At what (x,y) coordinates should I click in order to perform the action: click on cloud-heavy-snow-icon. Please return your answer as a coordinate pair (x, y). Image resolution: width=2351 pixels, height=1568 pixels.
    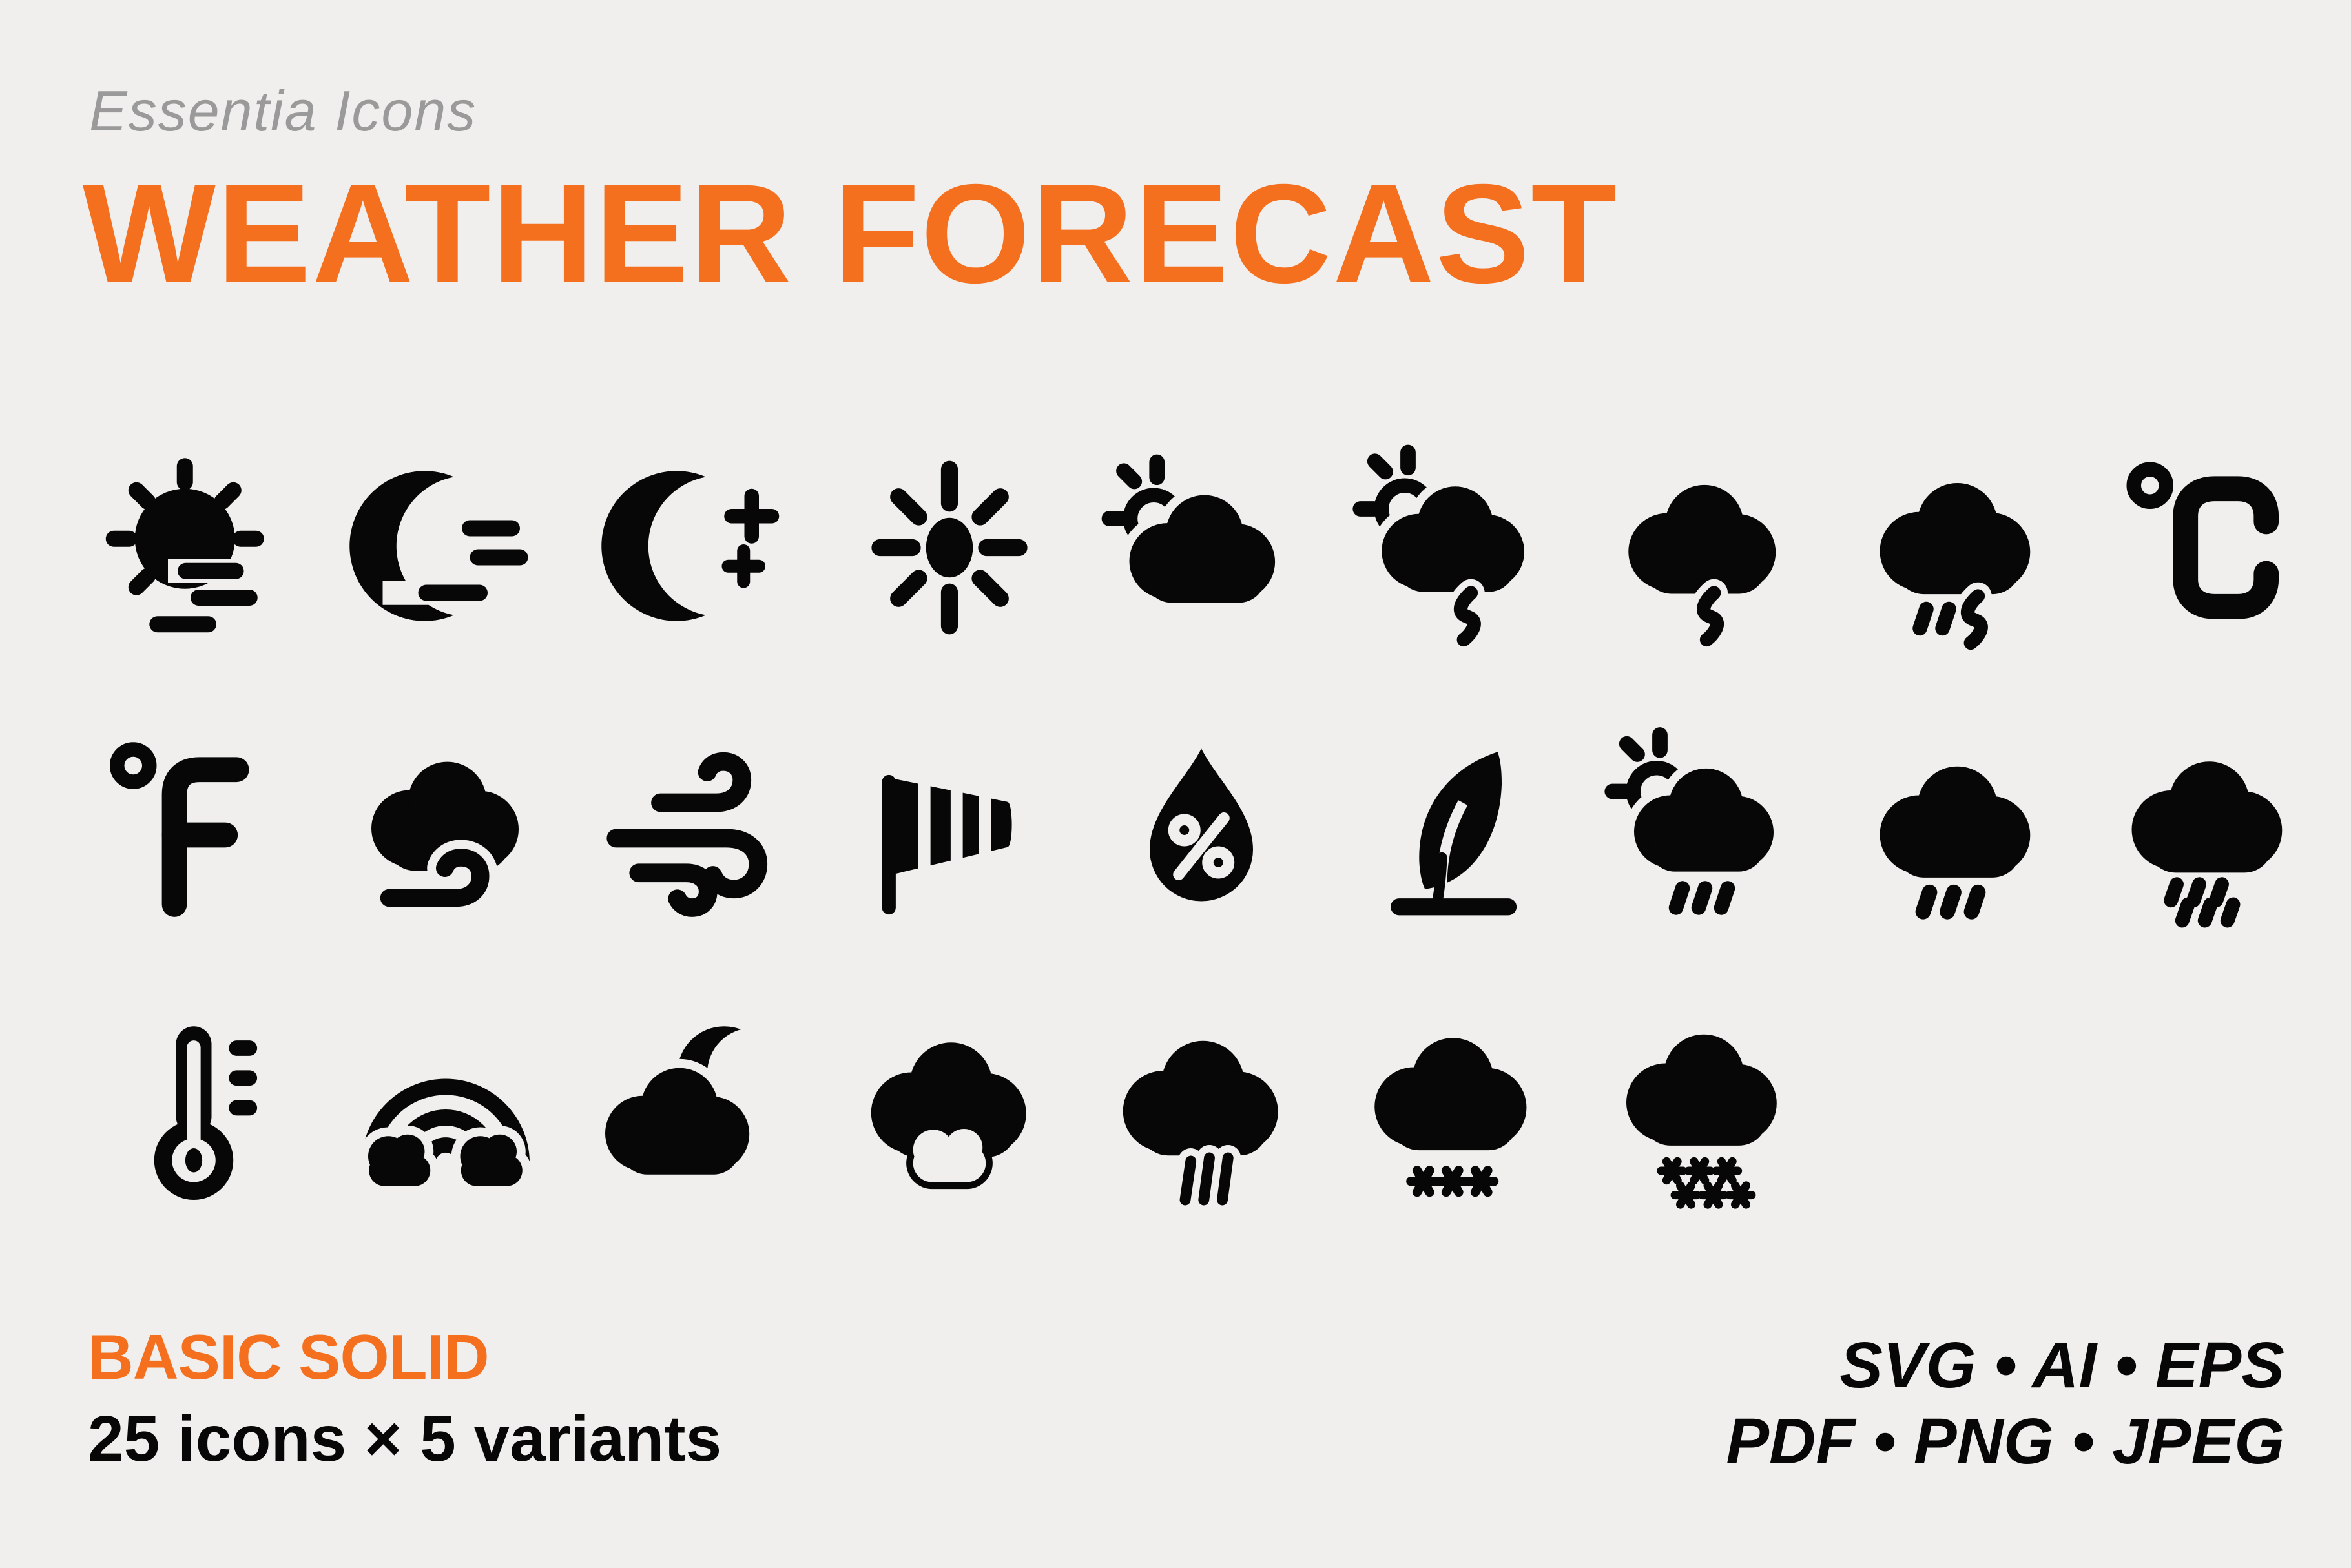
    Looking at the image, I should click on (1701, 1121).